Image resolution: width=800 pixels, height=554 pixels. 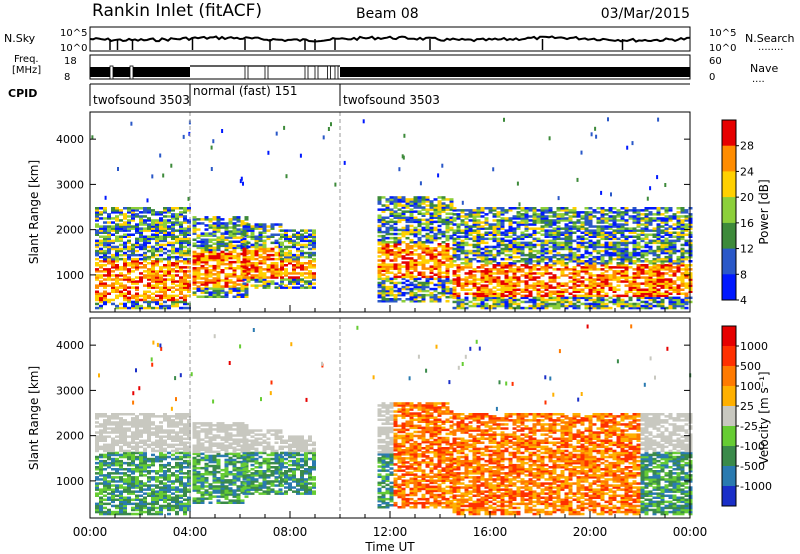 I want to click on y-tick-label: 1000, so click(x=70, y=275).